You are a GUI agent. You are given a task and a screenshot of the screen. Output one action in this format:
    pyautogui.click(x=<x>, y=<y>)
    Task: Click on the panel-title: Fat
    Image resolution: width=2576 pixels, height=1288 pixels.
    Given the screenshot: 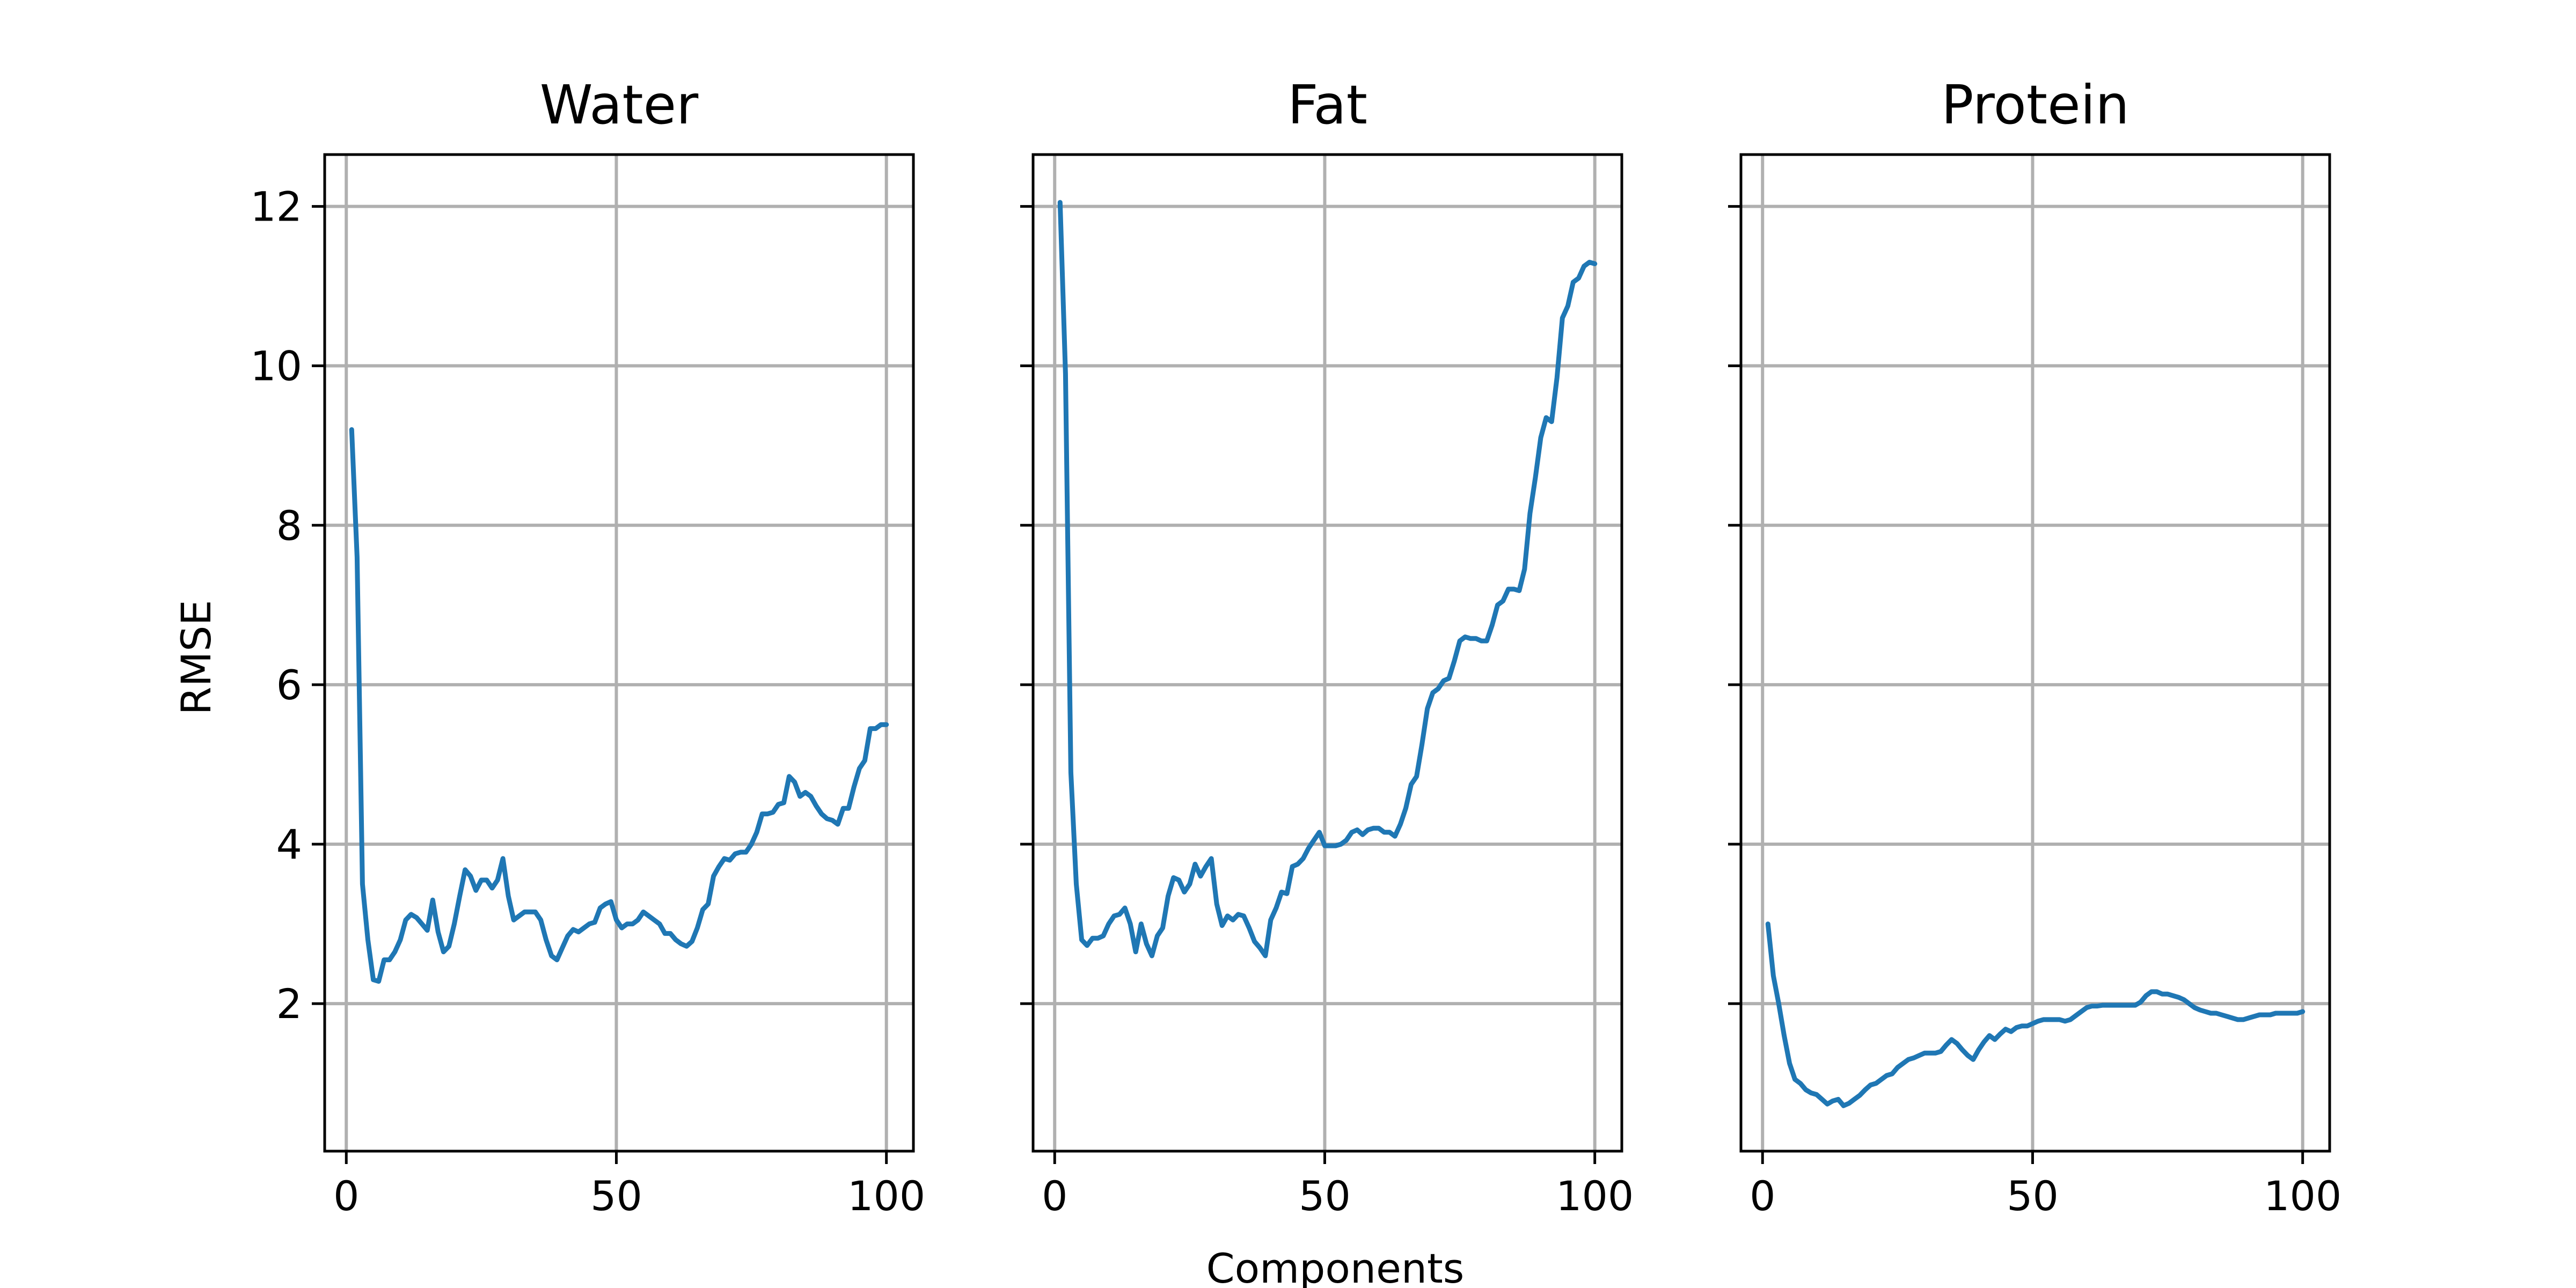 What is the action you would take?
    pyautogui.click(x=1327, y=105)
    